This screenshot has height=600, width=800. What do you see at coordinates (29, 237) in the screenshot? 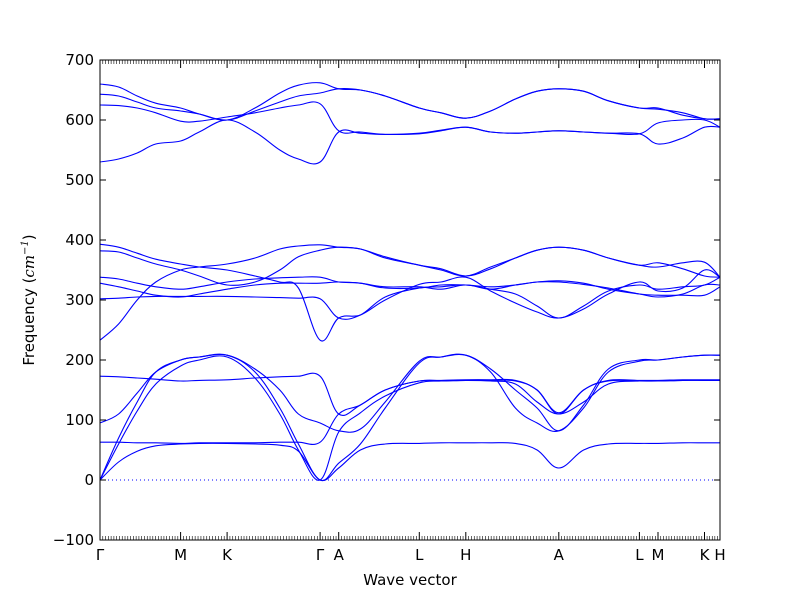
I see `y-axis-label-close: )` at bounding box center [29, 237].